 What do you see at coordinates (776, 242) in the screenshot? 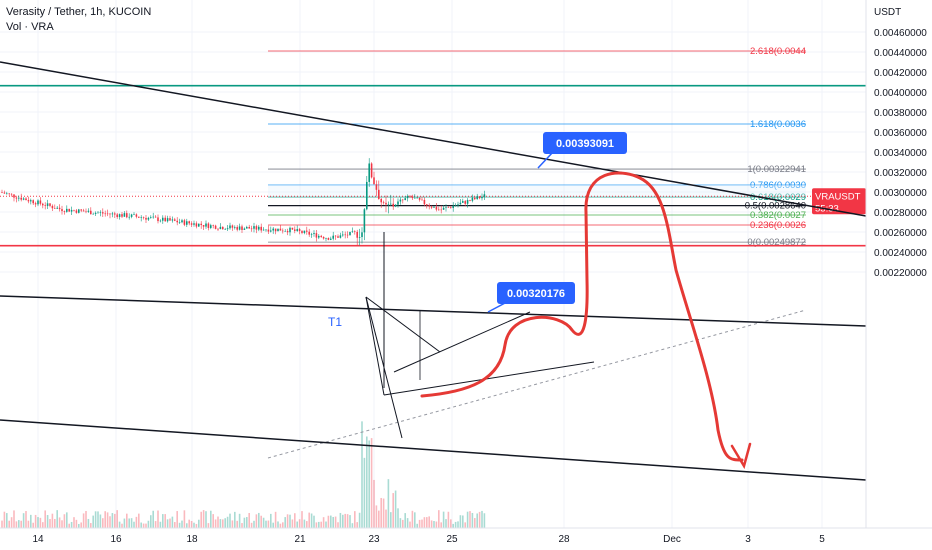
I see `fib-level-label: 0(0.00249872` at bounding box center [776, 242].